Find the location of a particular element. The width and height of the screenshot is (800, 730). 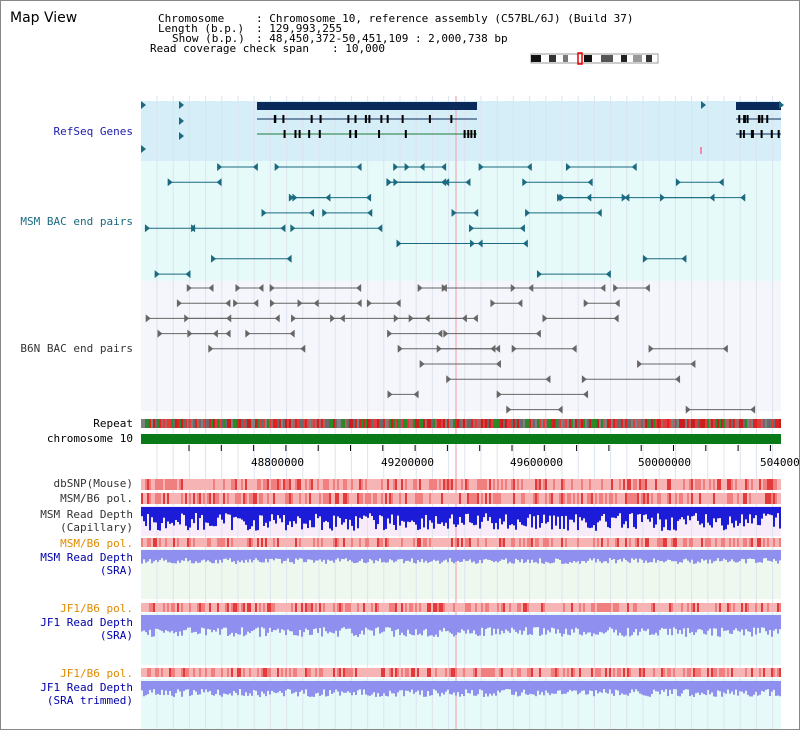

track-label-refseq-genes: RefSeq Genes is located at coordinates (93, 131).